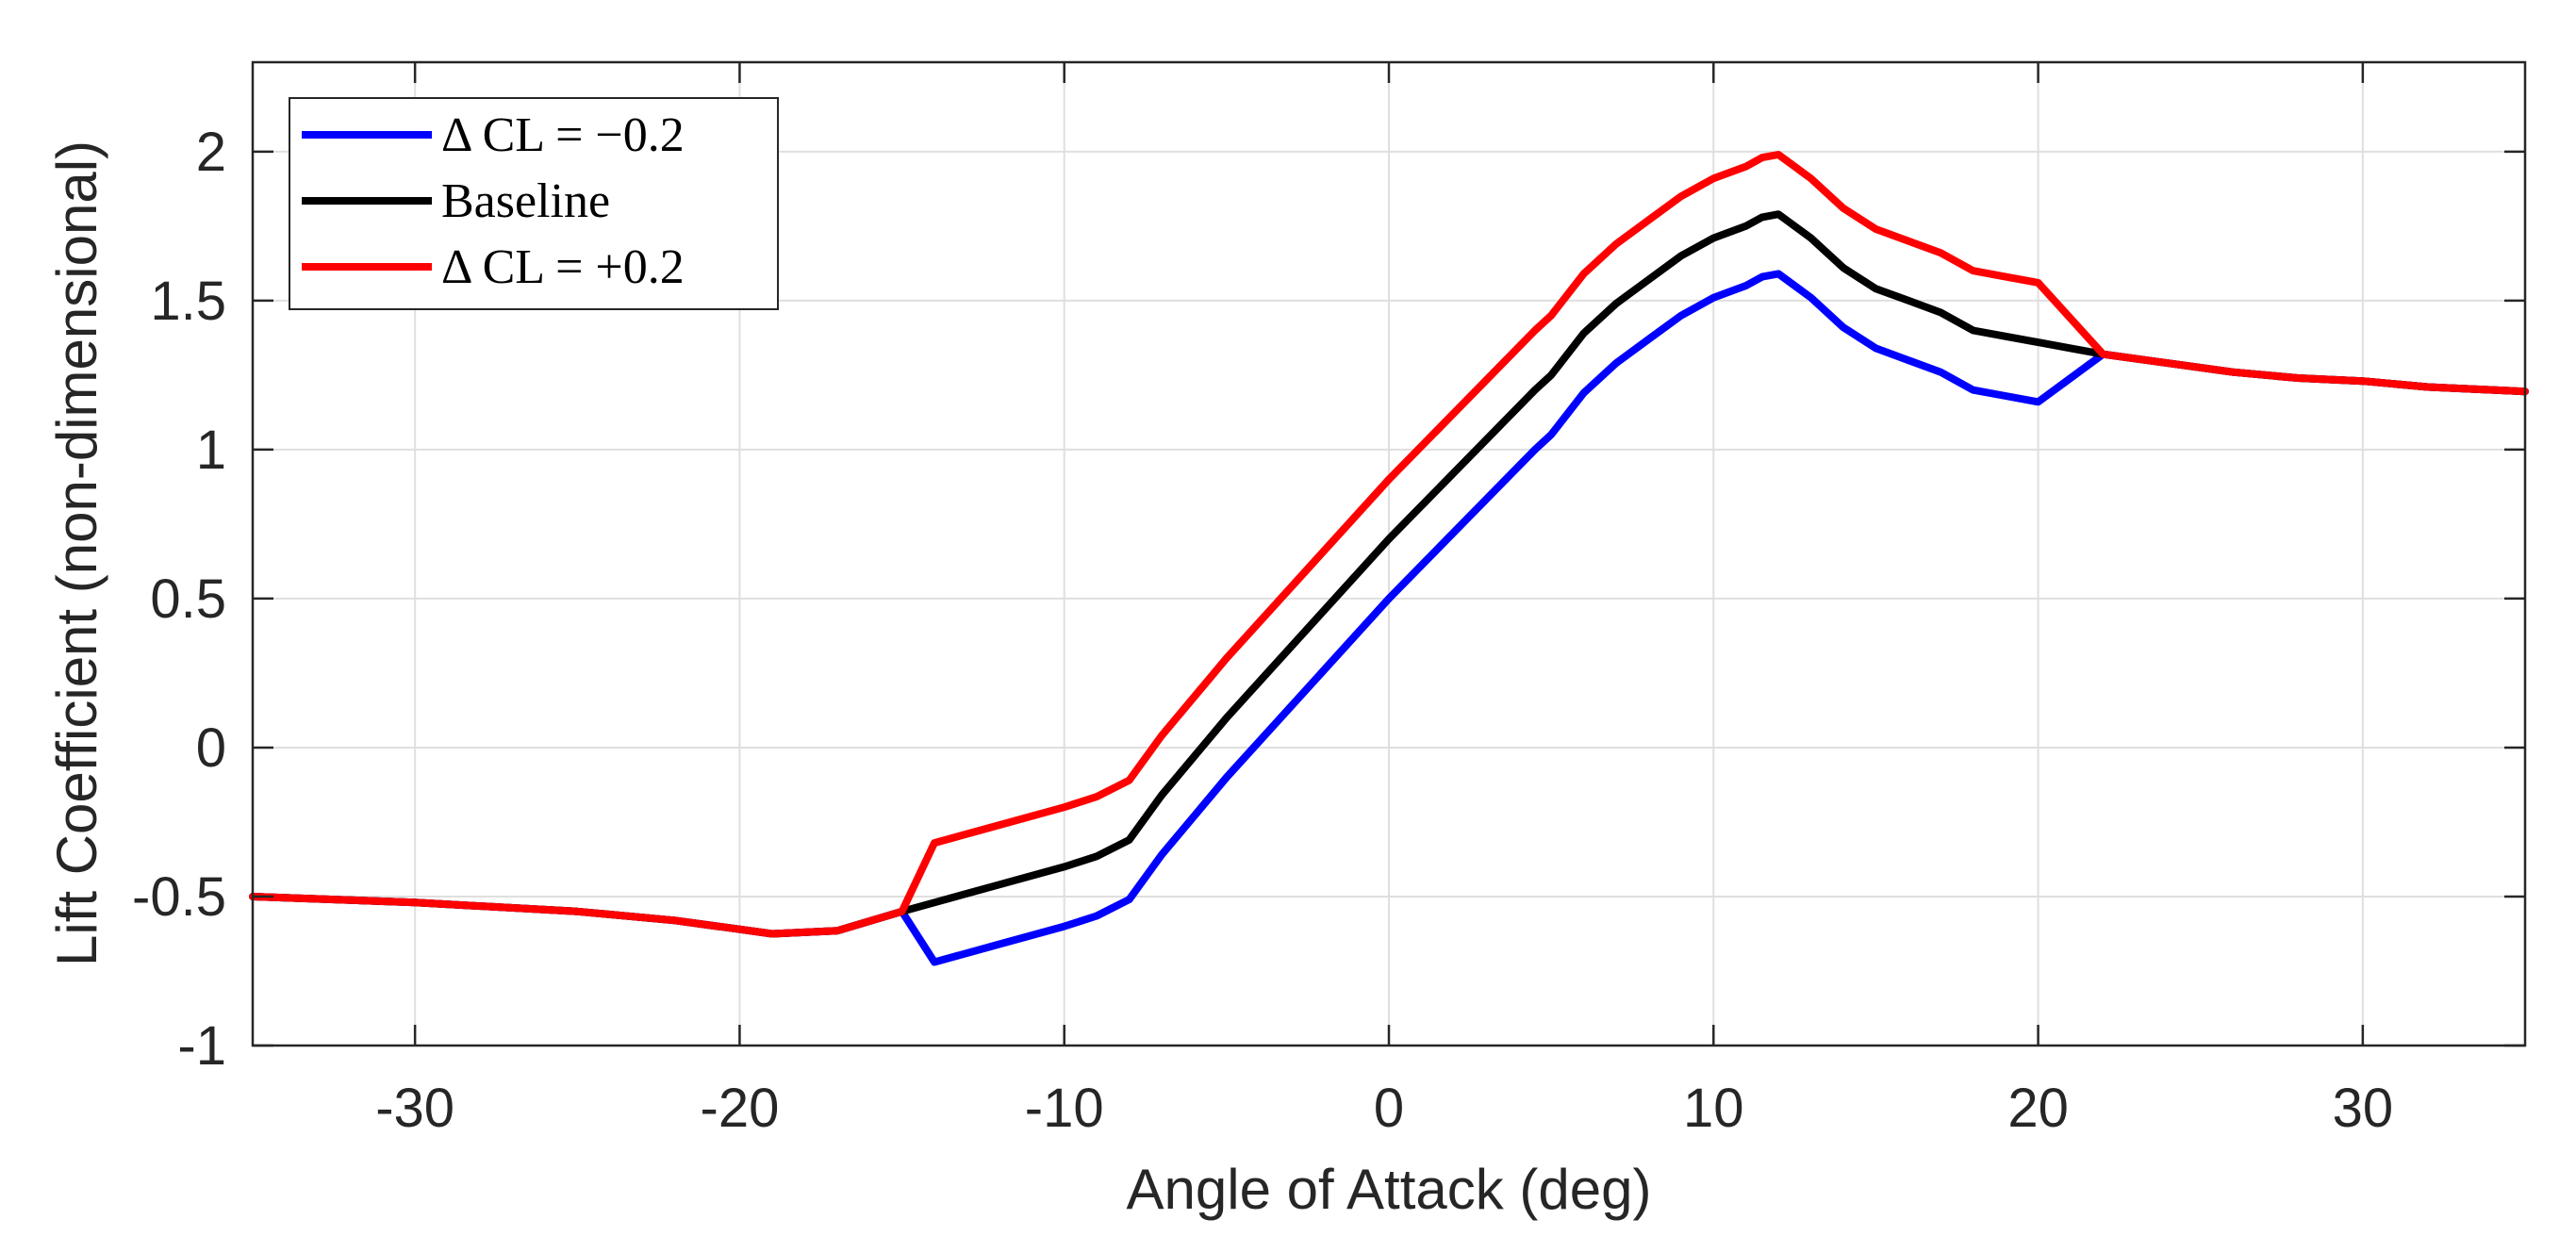  I want to click on y-axis-title: Lift Coefficient (non-dimensional), so click(76, 553).